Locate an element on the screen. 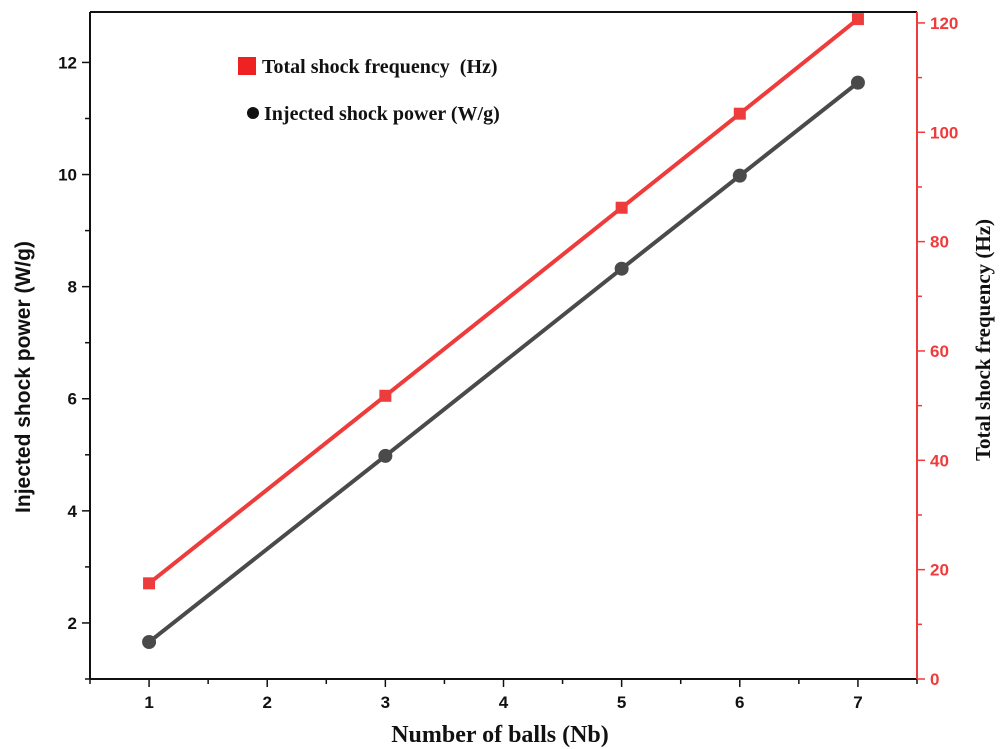 The image size is (1007, 749). left-y-tick-label: 2 is located at coordinates (72, 623).